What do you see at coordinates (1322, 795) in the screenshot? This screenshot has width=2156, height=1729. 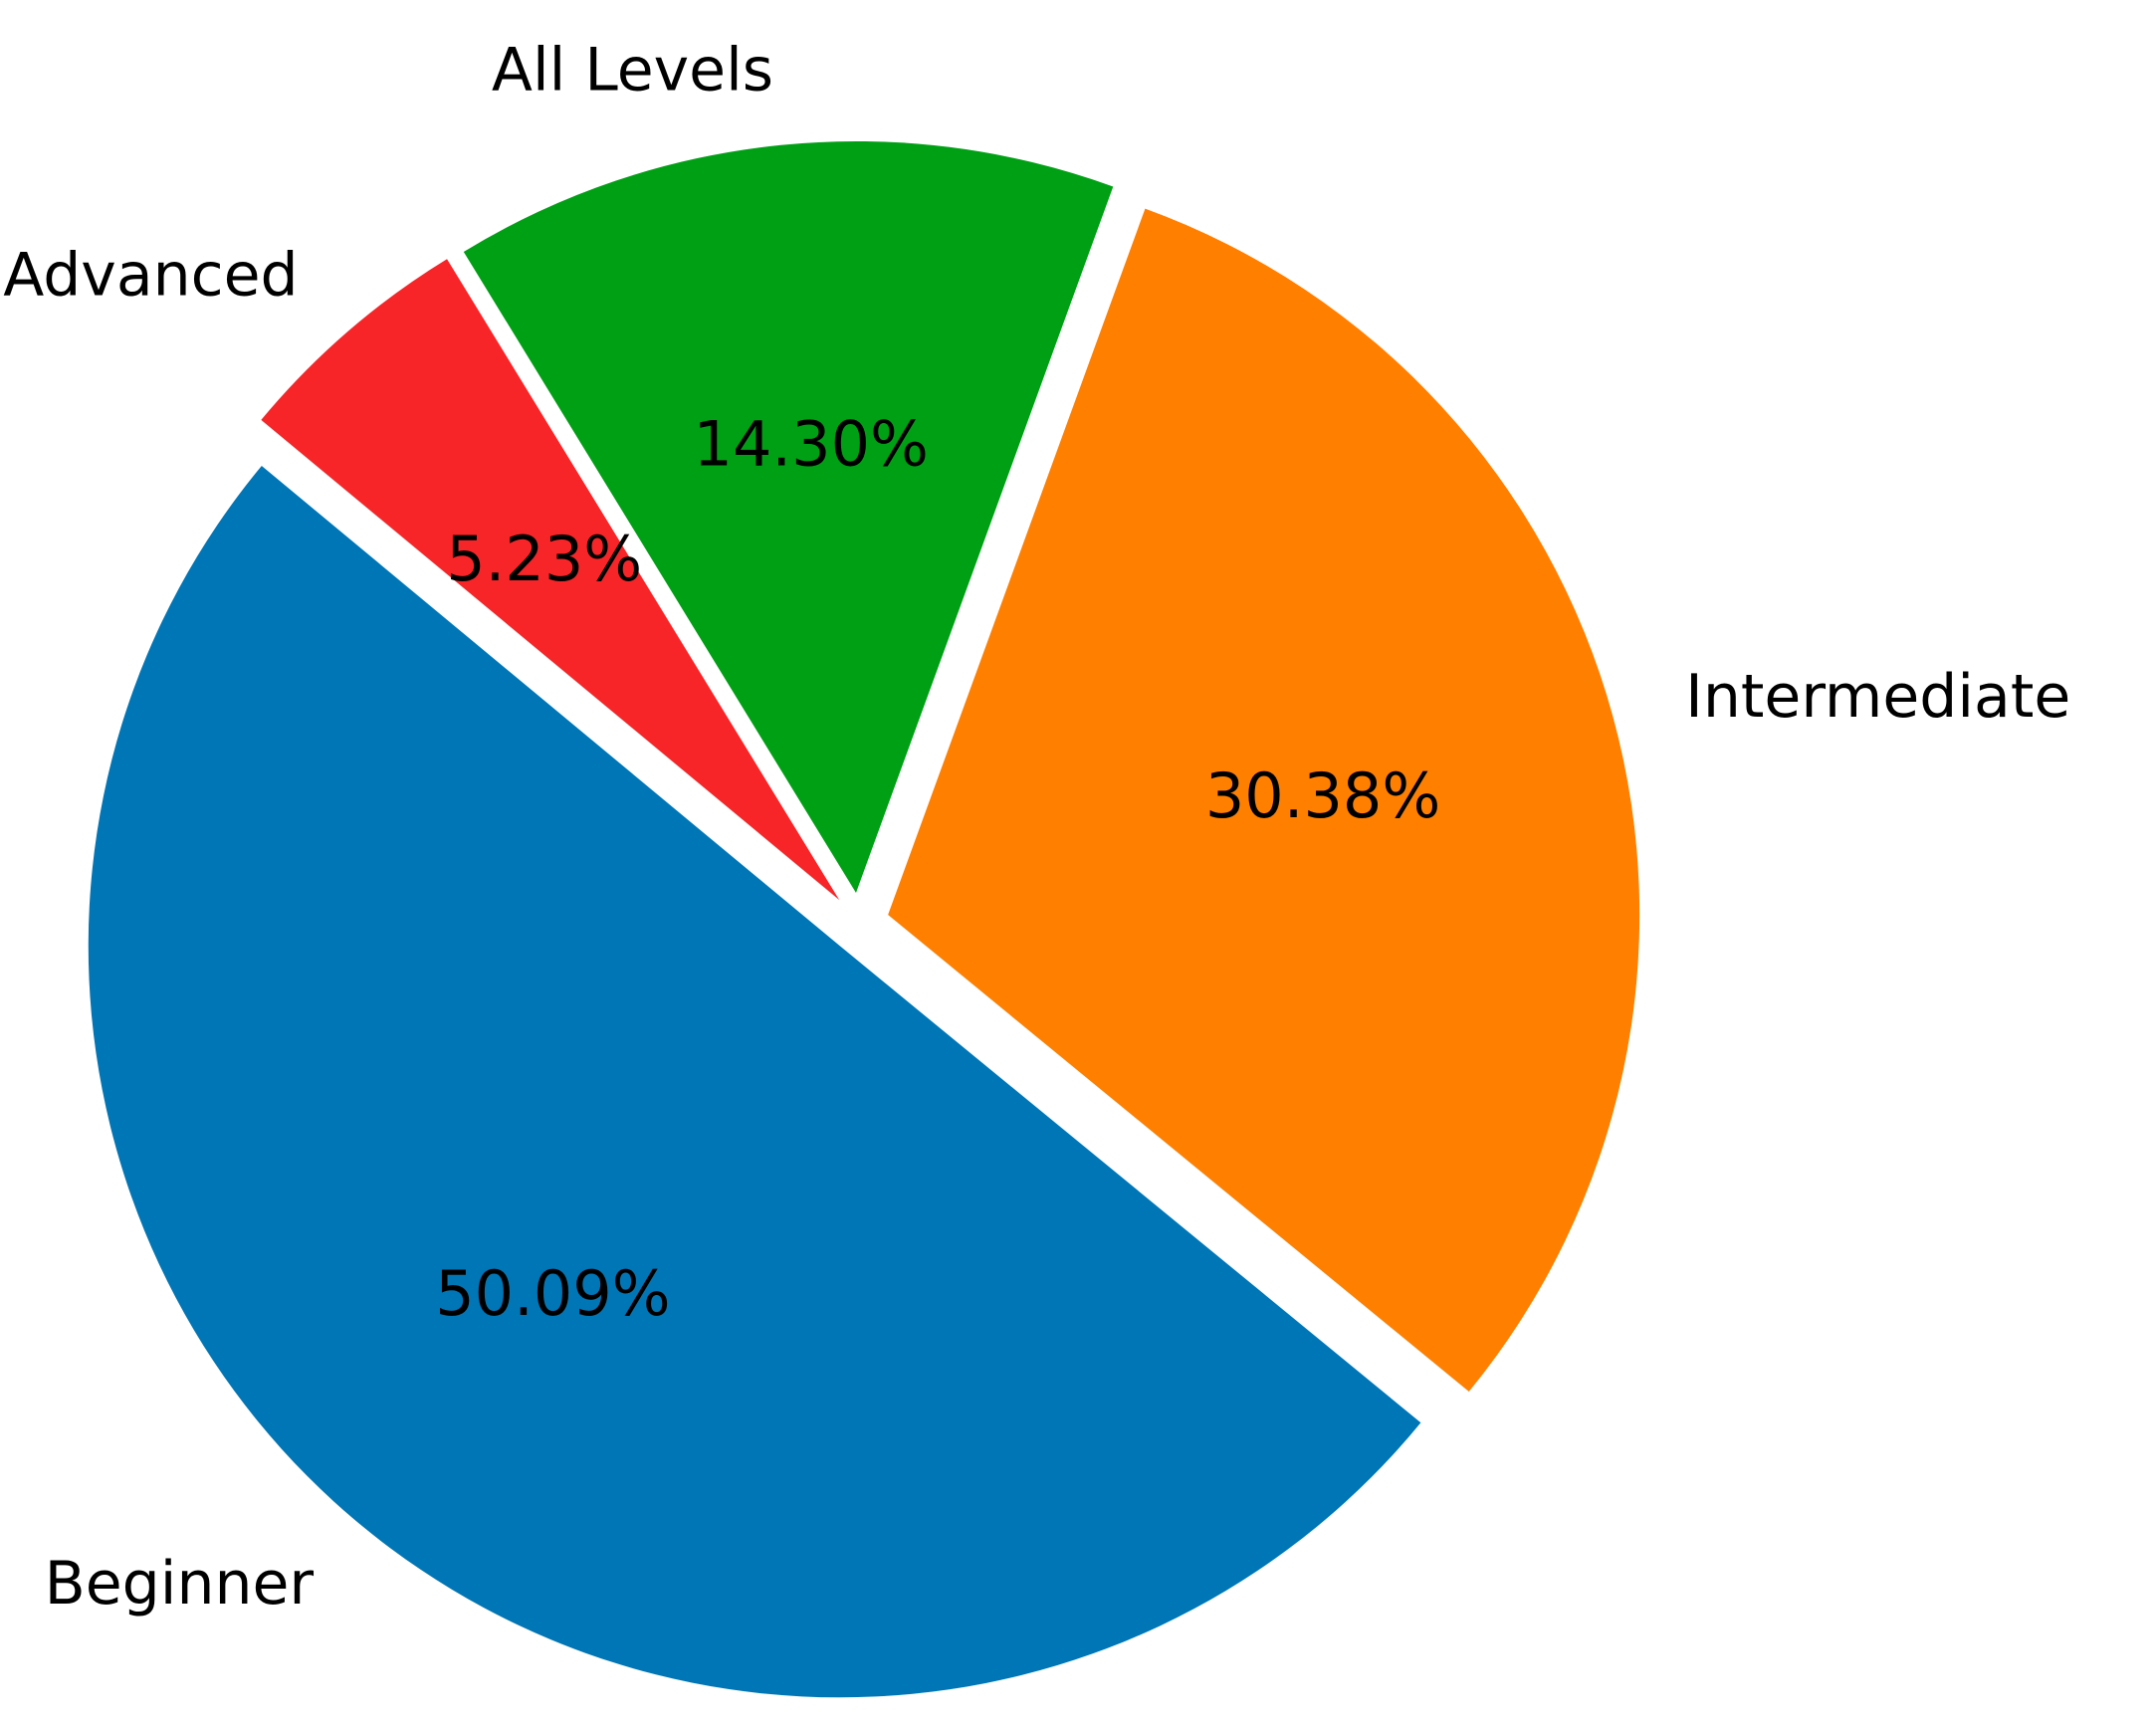 I see `pie-percent-label-intermediate: 30.38%` at bounding box center [1322, 795].